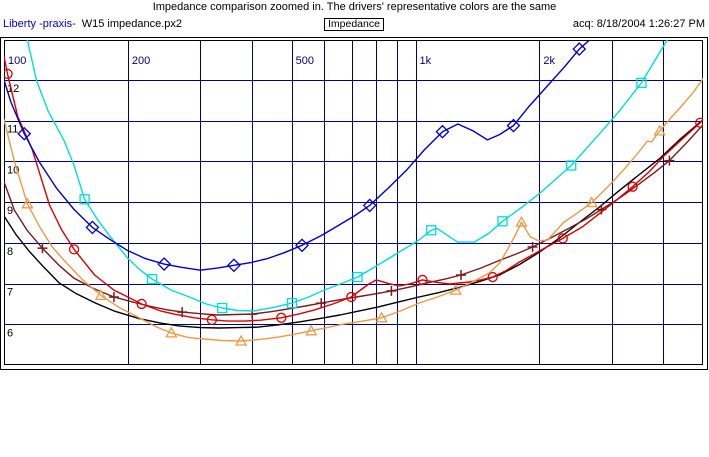  I want to click on svg-text: 200, so click(141, 61).